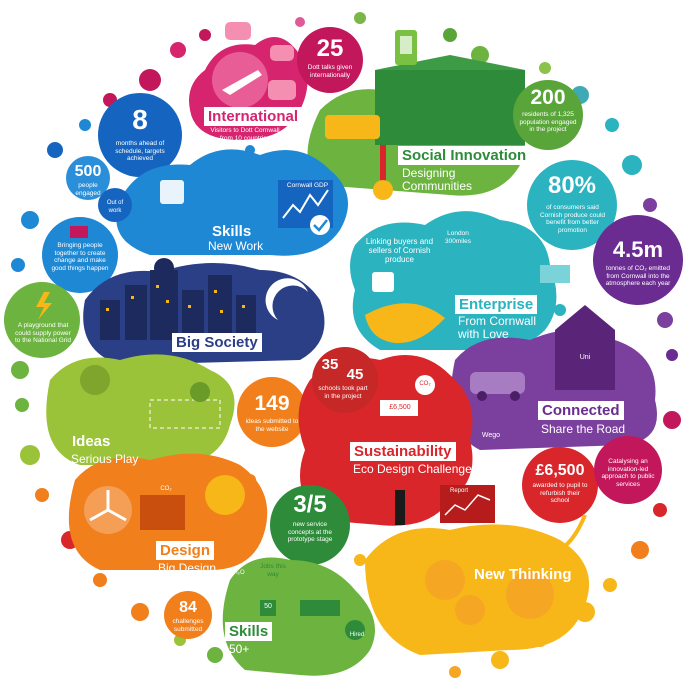 The image size is (690, 690). I want to click on stat-500-bubble, so click(88, 178).